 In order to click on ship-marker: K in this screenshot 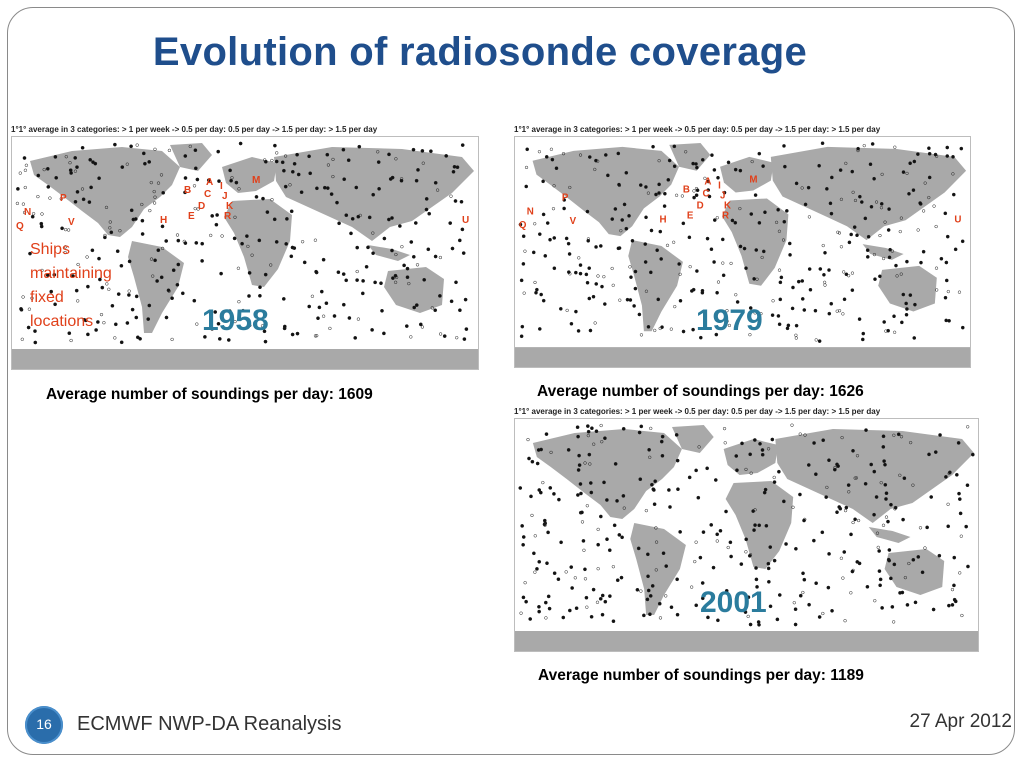, I will do `click(230, 206)`.